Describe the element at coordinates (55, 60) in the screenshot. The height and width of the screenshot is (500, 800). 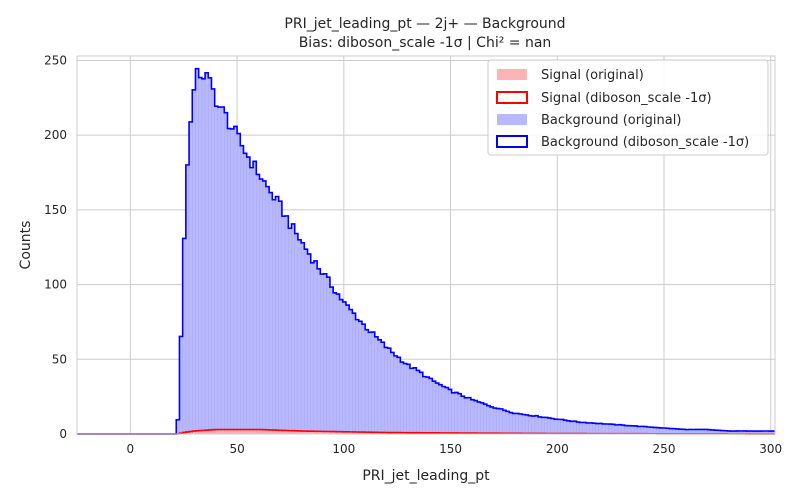
I see `y-tick-label: 250` at that location.